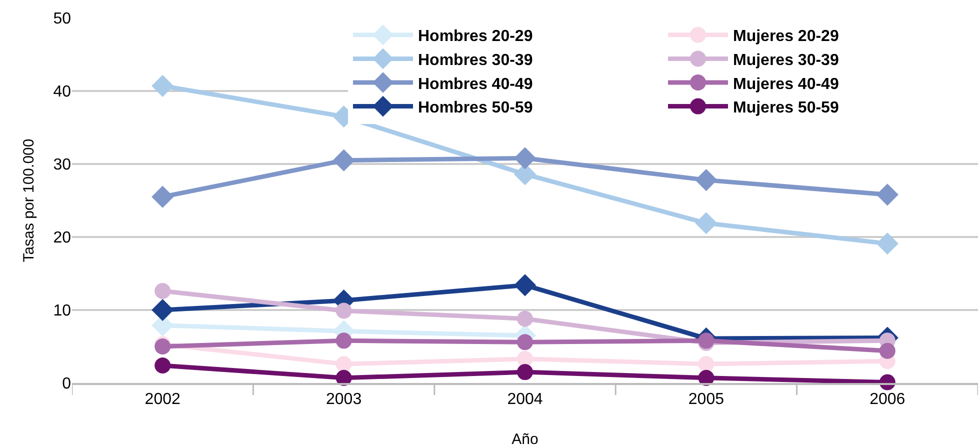  I want to click on x-tick-label: 2004, so click(525, 399).